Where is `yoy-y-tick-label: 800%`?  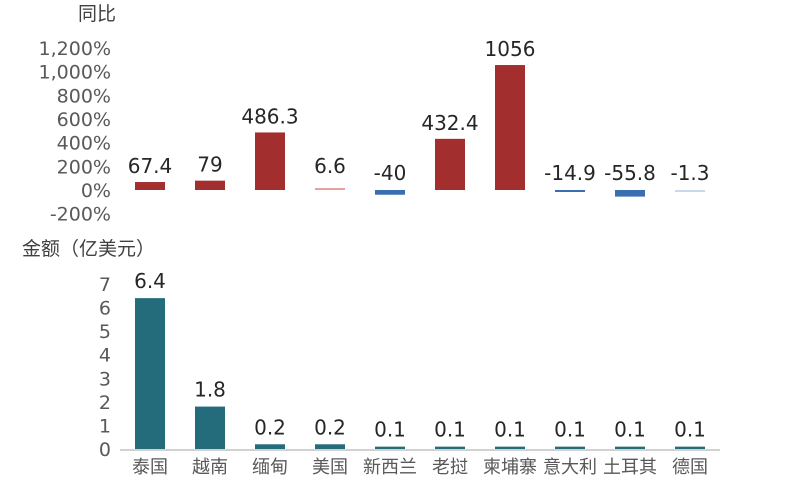
yoy-y-tick-label: 800% is located at coordinates (84, 96).